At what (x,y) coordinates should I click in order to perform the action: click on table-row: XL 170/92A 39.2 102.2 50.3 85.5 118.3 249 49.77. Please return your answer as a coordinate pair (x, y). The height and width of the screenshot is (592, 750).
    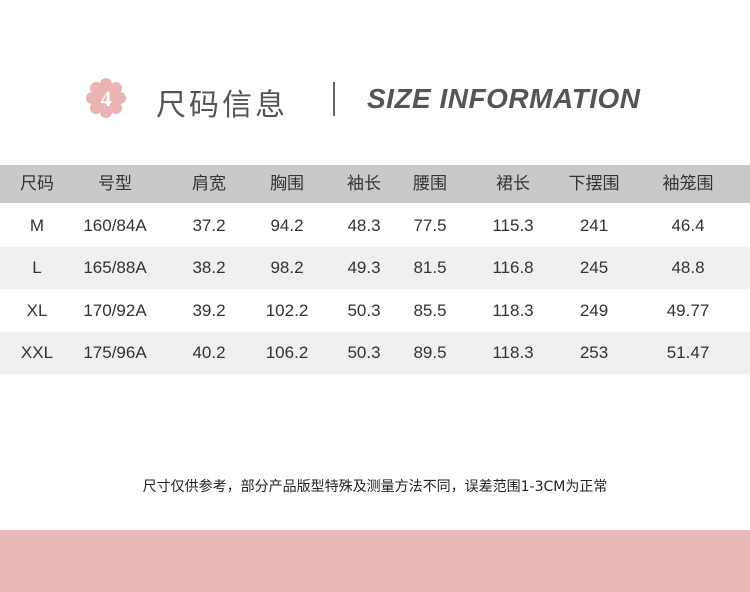
    Looking at the image, I should click on (375, 311).